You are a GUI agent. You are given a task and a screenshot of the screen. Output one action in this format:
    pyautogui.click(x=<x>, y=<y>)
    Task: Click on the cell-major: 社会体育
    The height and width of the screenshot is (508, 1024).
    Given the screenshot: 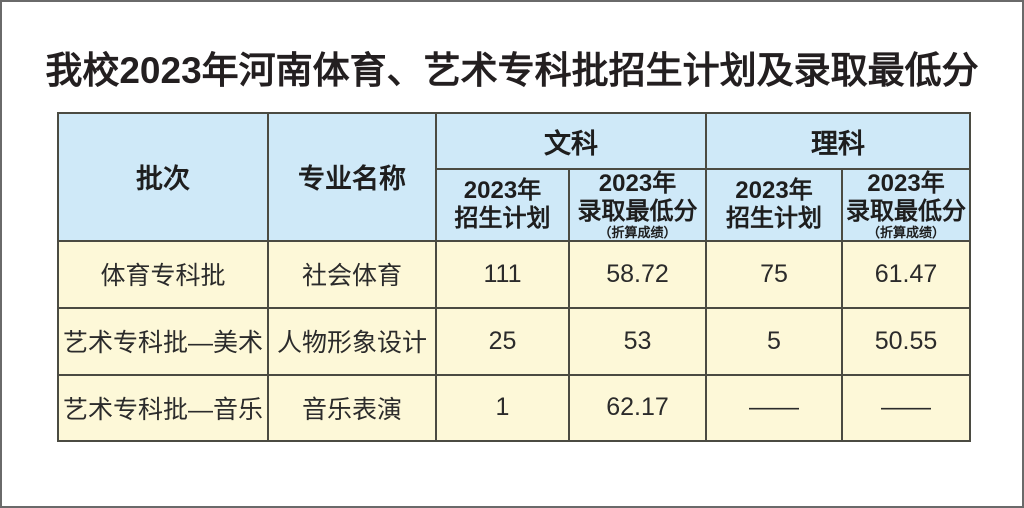 What is the action you would take?
    pyautogui.click(x=352, y=274)
    